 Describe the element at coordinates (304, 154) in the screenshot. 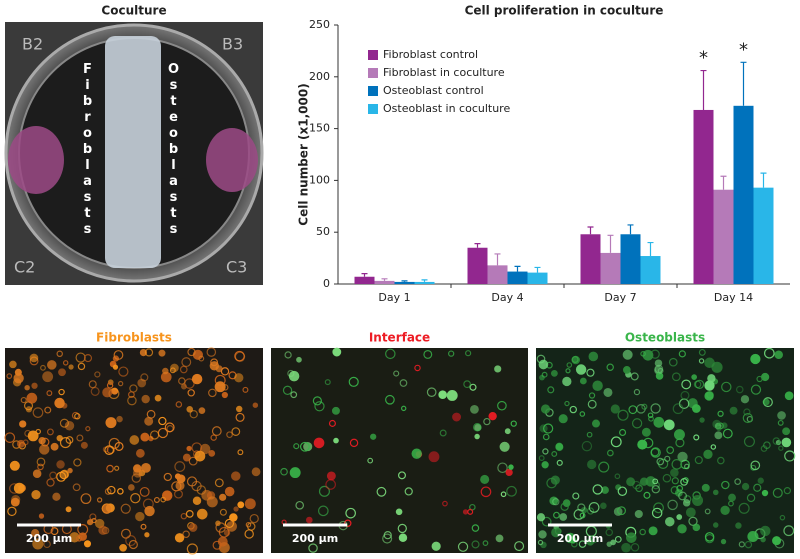

I see `y-axis-label: Cell number (x1,000)` at that location.